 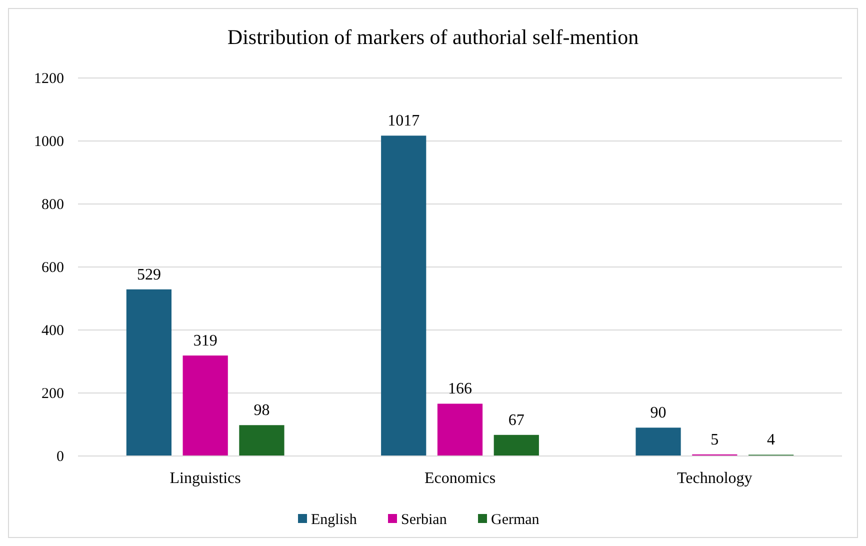 I want to click on data-label: 319, so click(x=205, y=341).